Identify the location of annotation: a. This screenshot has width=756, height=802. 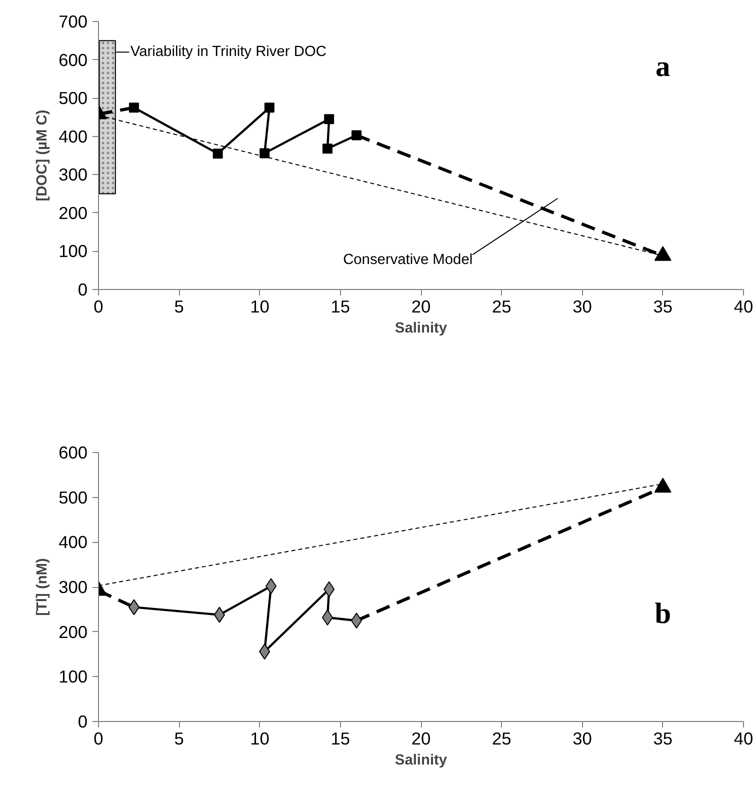
(663, 67).